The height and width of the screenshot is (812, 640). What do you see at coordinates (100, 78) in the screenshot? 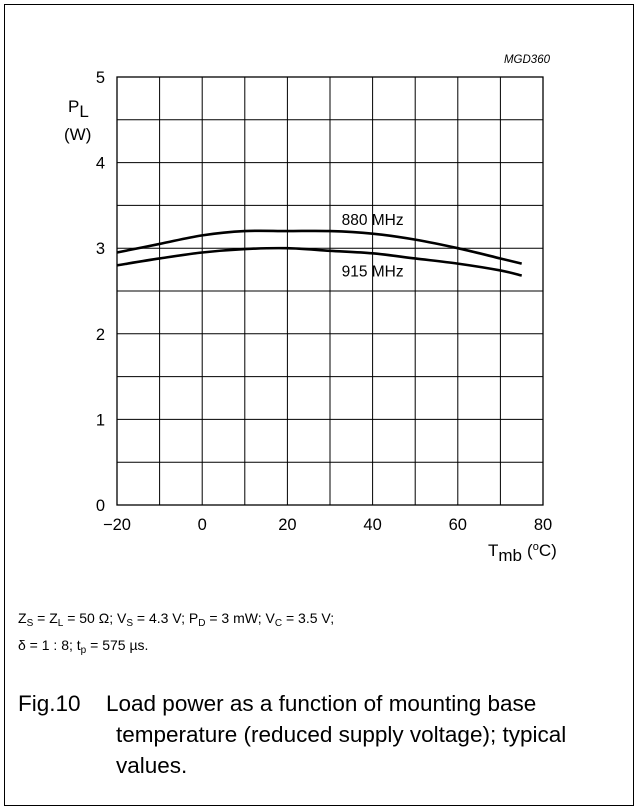
I see `y-tick-label: 5` at bounding box center [100, 78].